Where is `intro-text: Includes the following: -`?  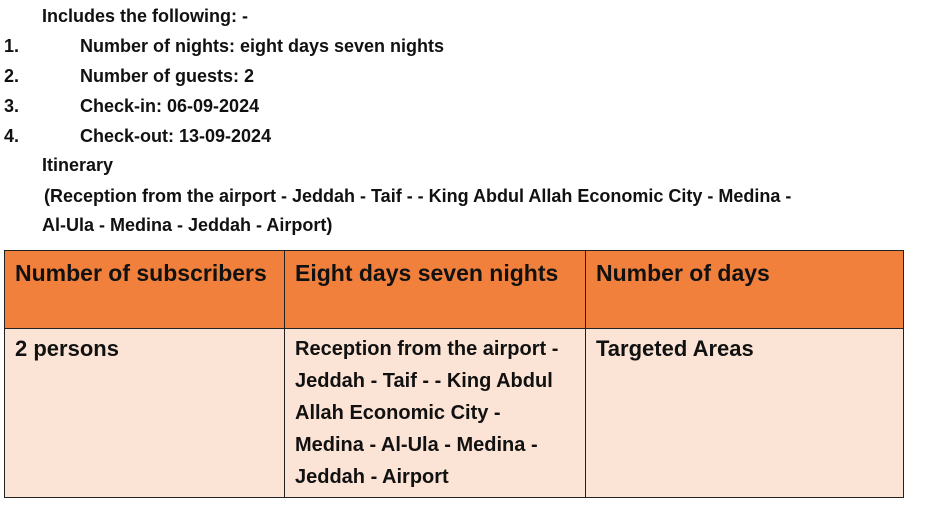
intro-text: Includes the following: - is located at coordinates (145, 16).